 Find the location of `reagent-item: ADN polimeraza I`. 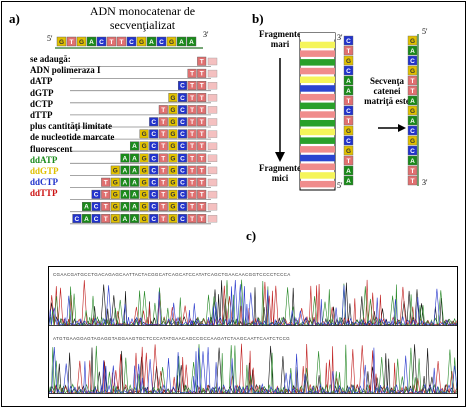

reagent-item: ADN polimeraza I is located at coordinates (65, 70).